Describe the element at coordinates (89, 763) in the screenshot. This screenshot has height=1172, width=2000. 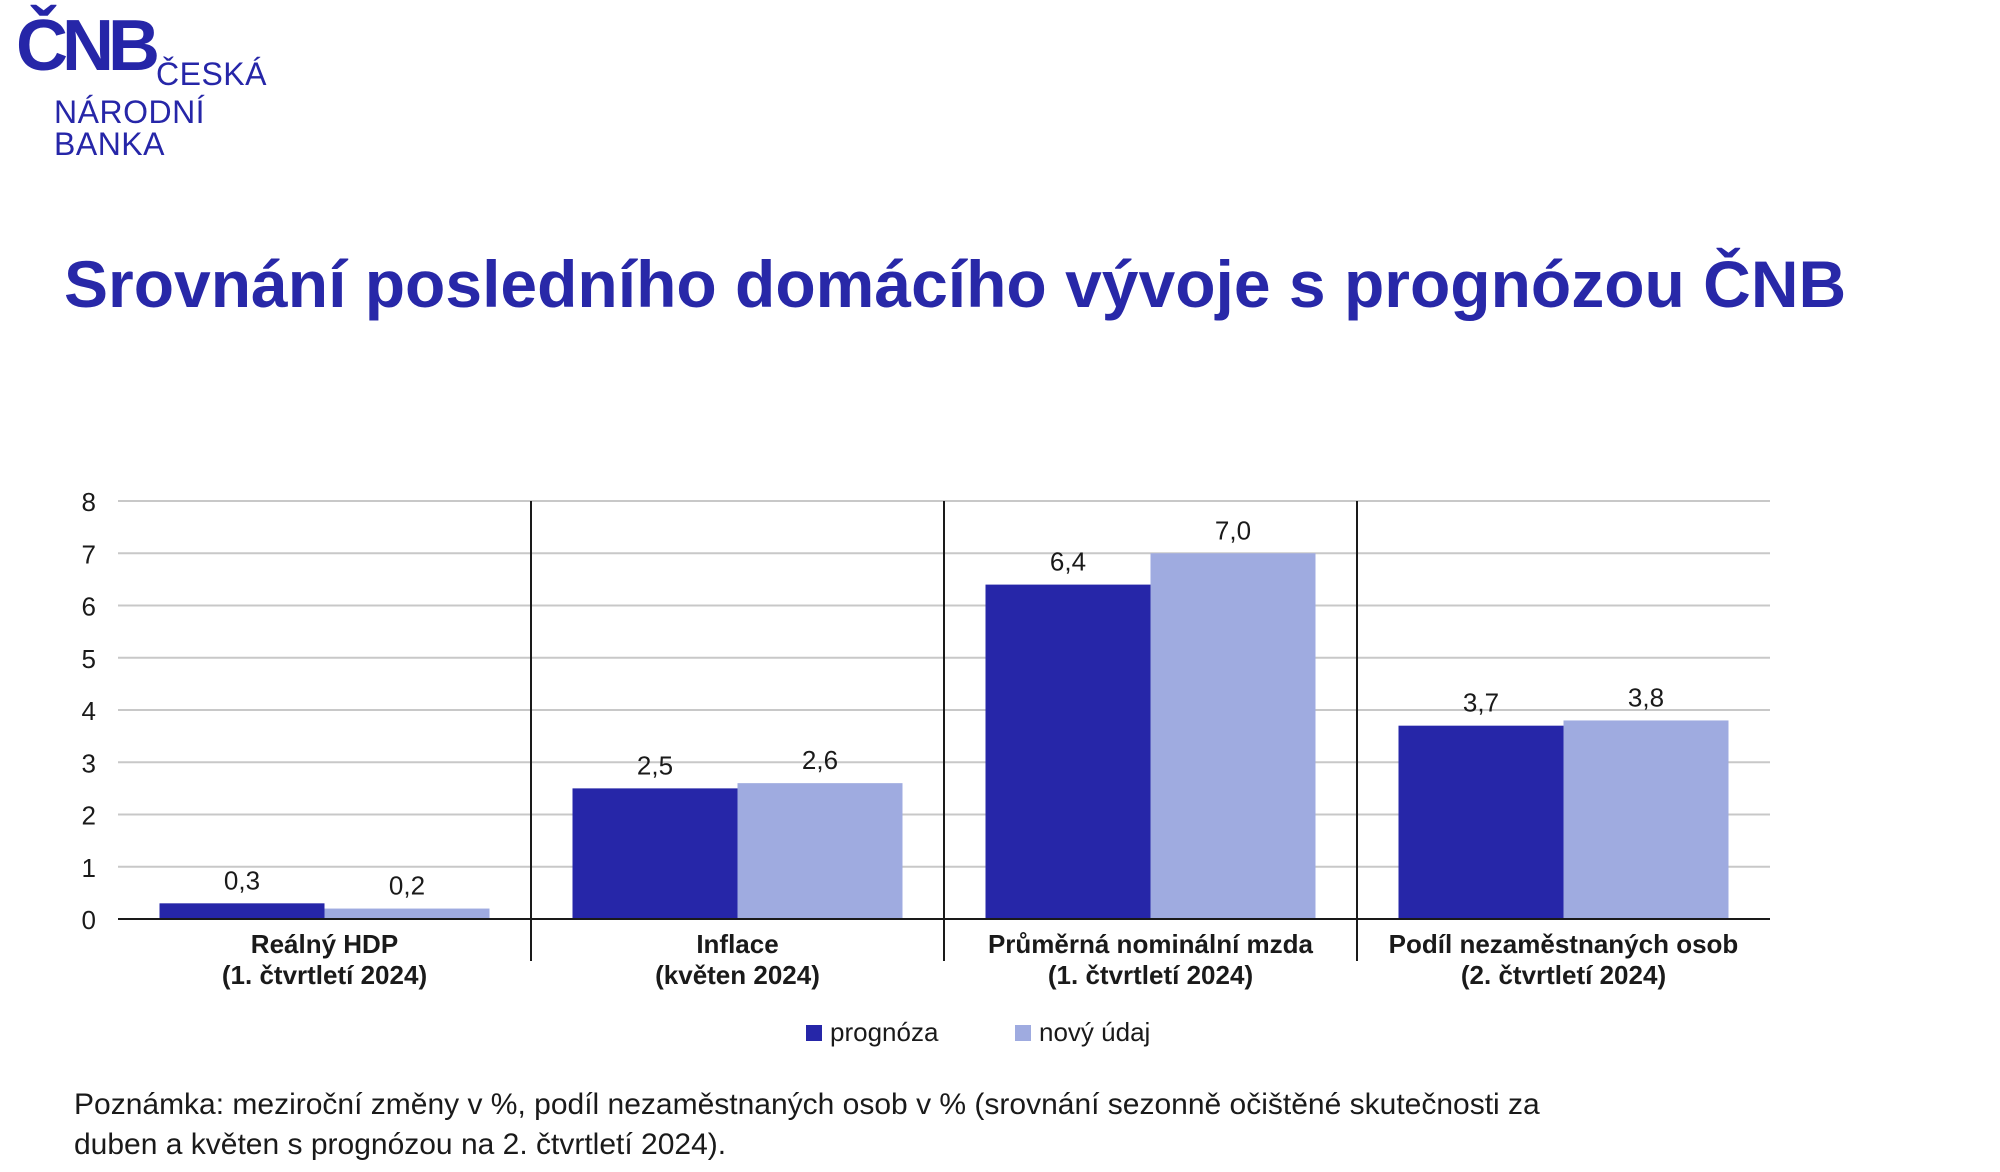
I see `y-tick-label: 3` at that location.